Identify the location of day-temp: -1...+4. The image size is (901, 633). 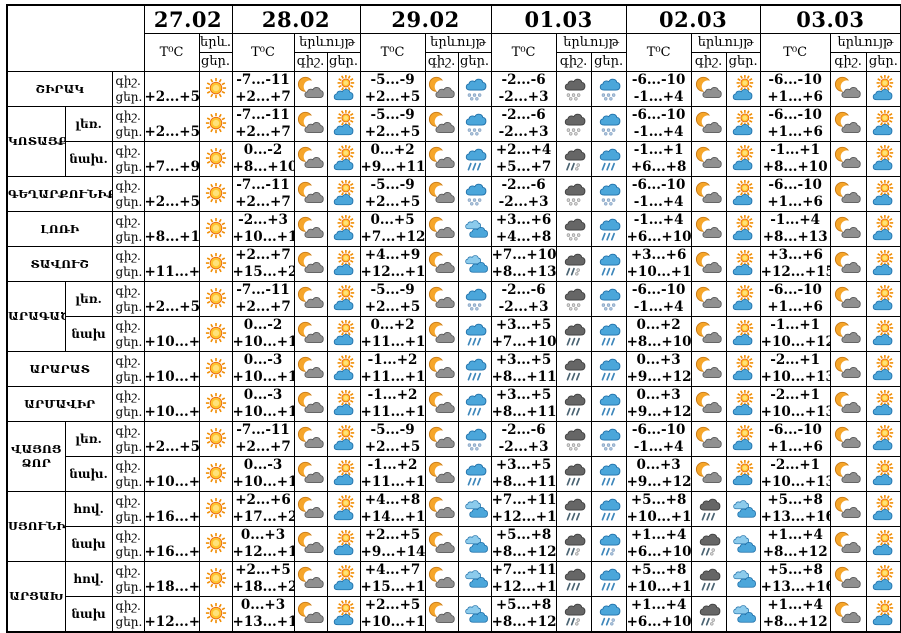
(658, 131).